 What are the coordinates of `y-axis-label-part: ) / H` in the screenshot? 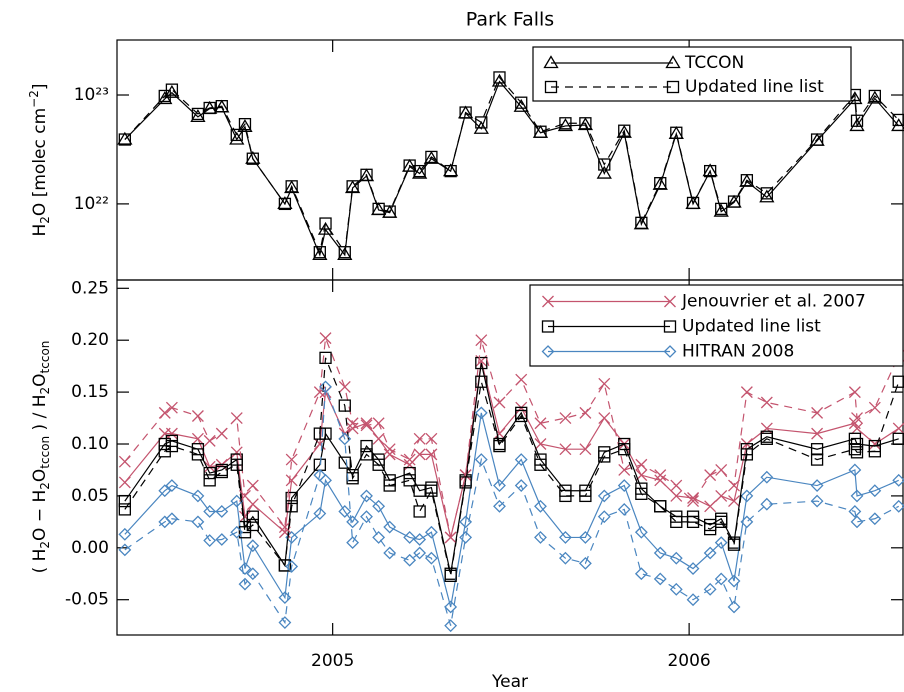 It's located at (40, 414).